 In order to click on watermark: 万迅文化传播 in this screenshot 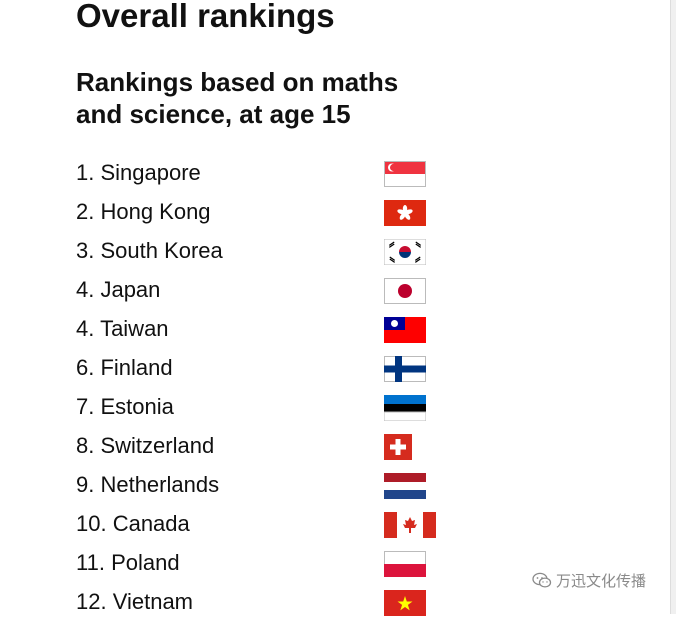, I will do `click(589, 580)`.